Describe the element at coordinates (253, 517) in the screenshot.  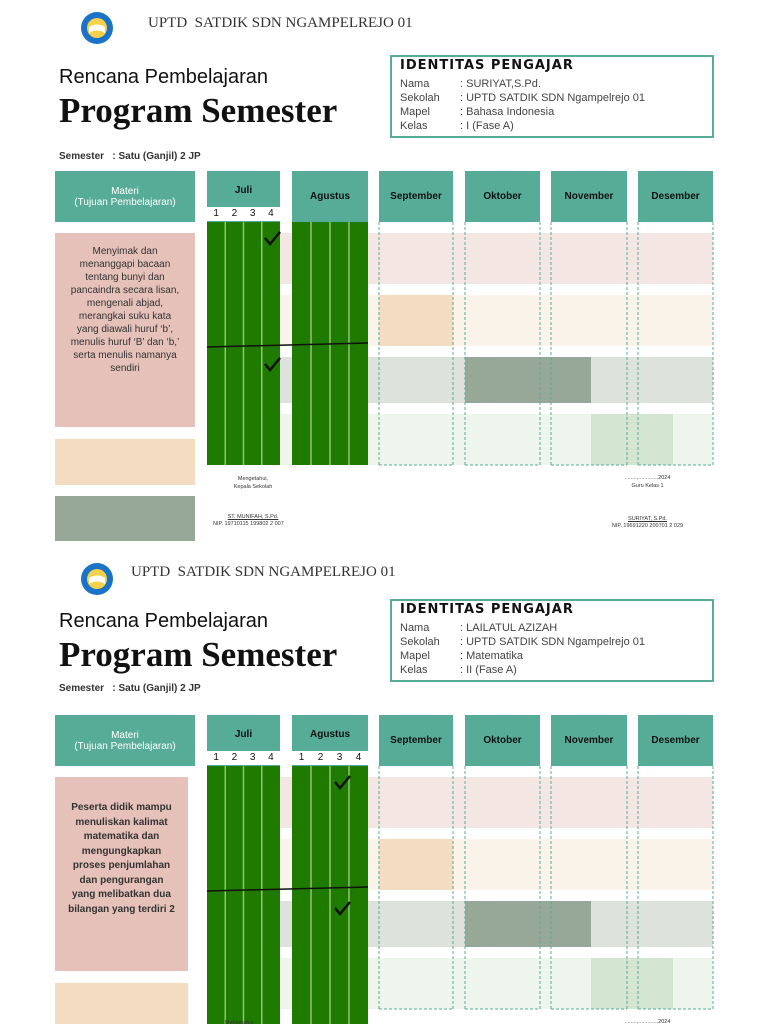
I see `signature-left: ST. MUNIFAH, S.Pd.` at that location.